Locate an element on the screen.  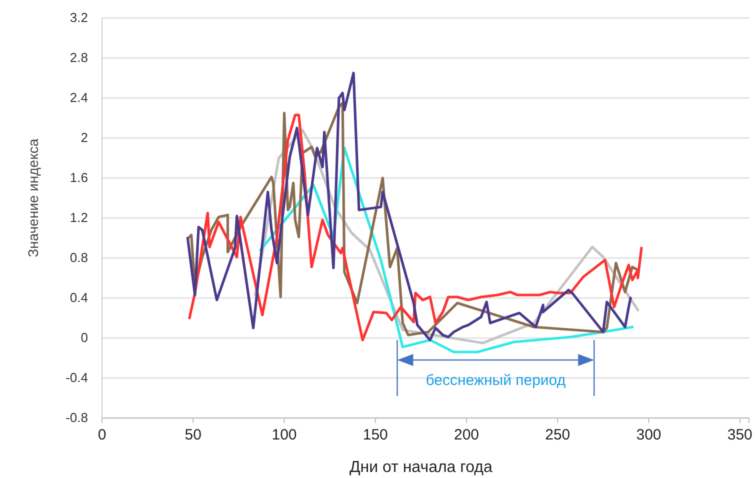
y-tick-label: 2 is located at coordinates (84, 138).